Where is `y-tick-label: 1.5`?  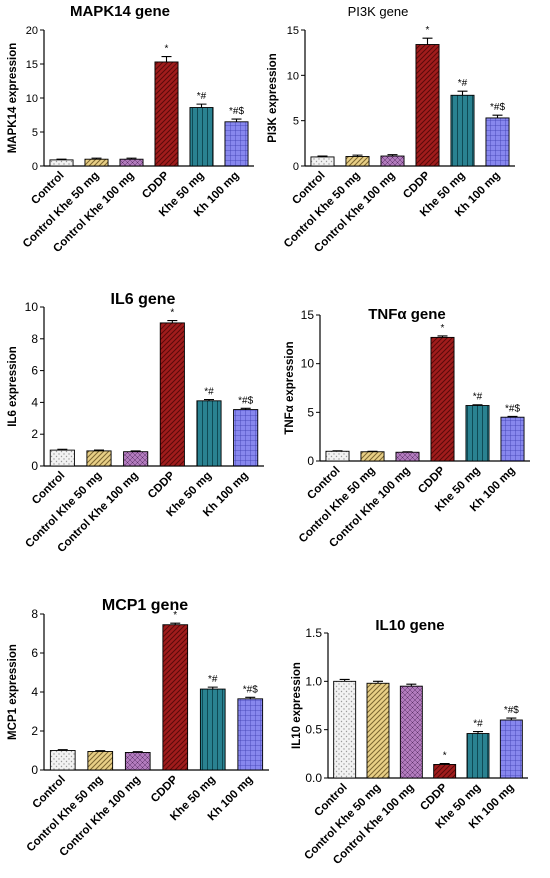
y-tick-label: 1.5 is located at coordinates (313, 633).